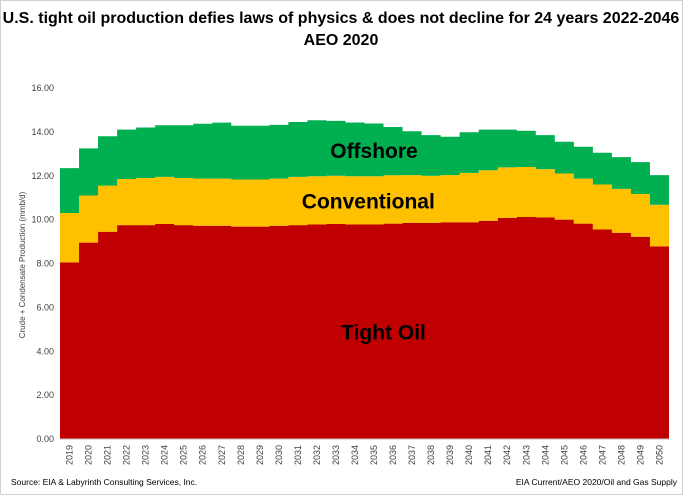 This screenshot has height=495, width=683. What do you see at coordinates (45, 307) in the screenshot?
I see `y-tick-label: 6.00` at bounding box center [45, 307].